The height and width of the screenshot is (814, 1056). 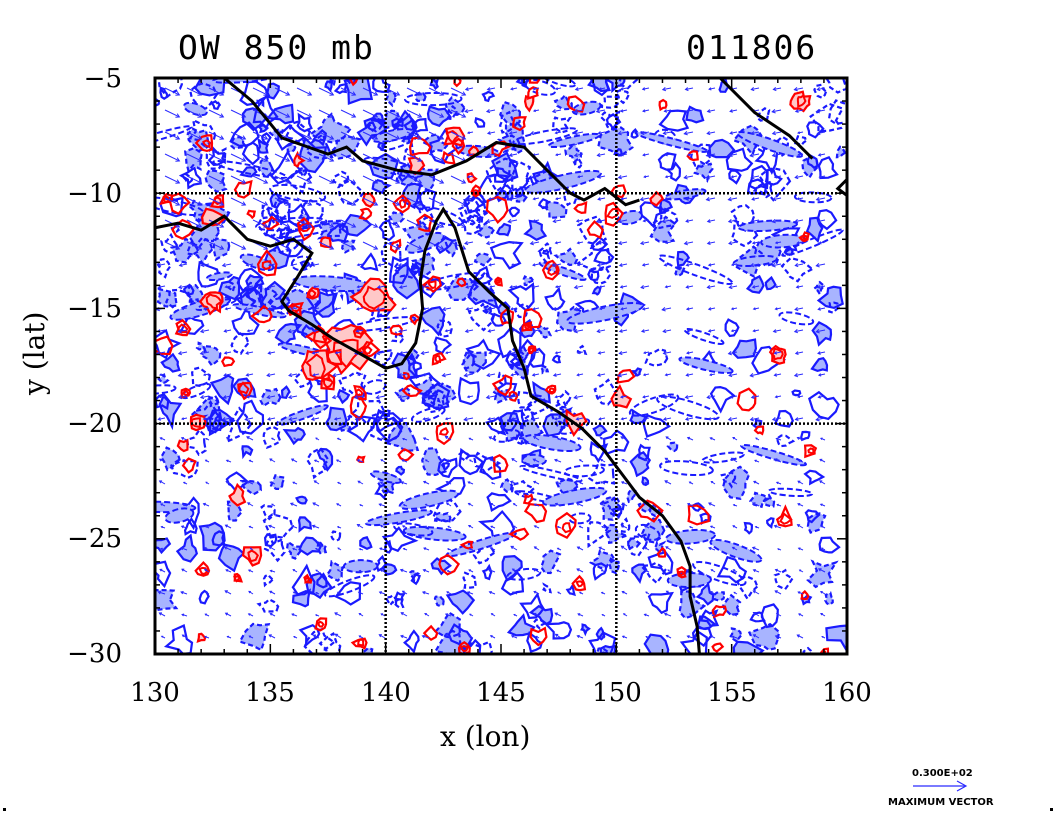 I want to click on x-tick-label: 135, so click(x=270, y=693).